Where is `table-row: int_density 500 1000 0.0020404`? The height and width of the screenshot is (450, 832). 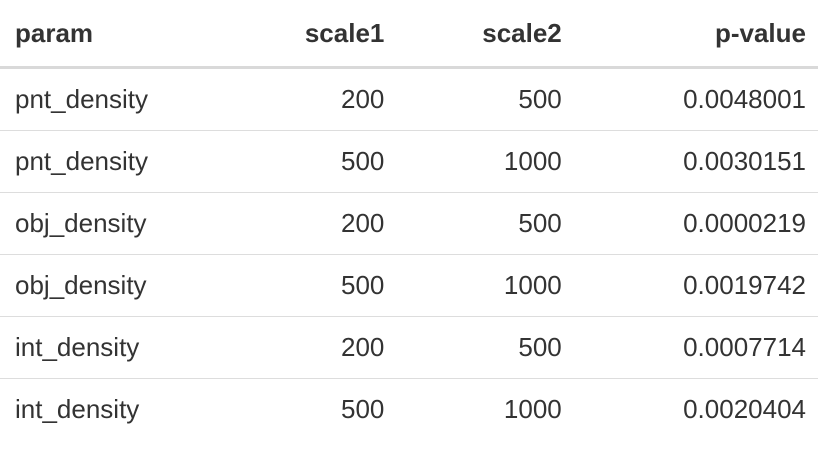
table-row: int_density 500 1000 0.0020404 is located at coordinates (409, 410).